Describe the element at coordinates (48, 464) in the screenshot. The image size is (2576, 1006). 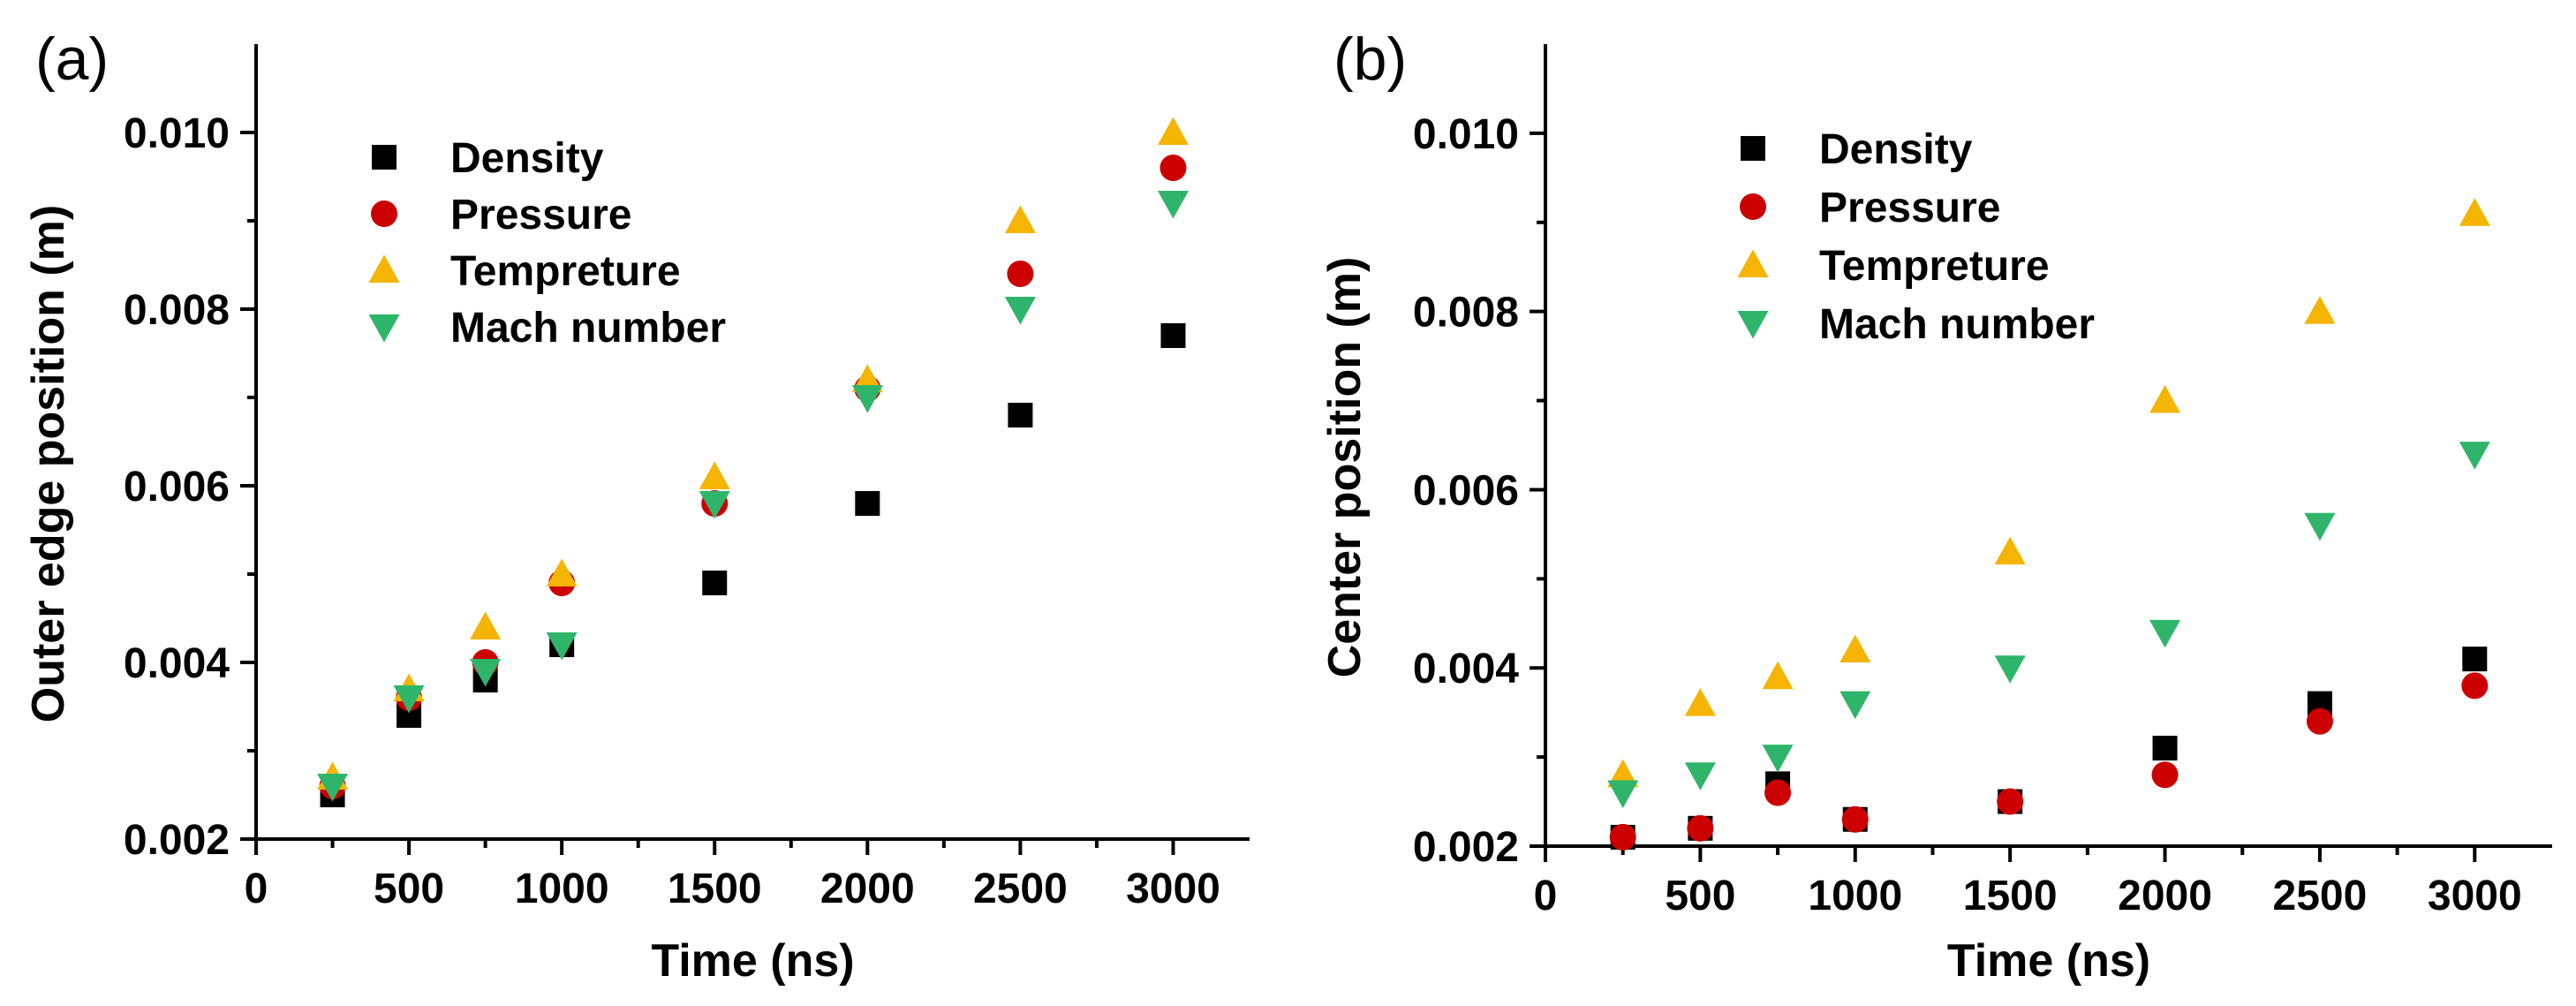
I see `y-axis-title: Outer edge position (m)` at that location.